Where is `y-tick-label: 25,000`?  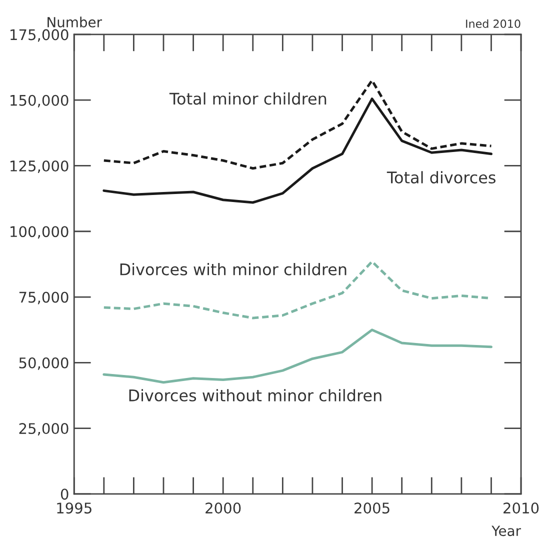 y-tick-label: 25,000 is located at coordinates (43, 429).